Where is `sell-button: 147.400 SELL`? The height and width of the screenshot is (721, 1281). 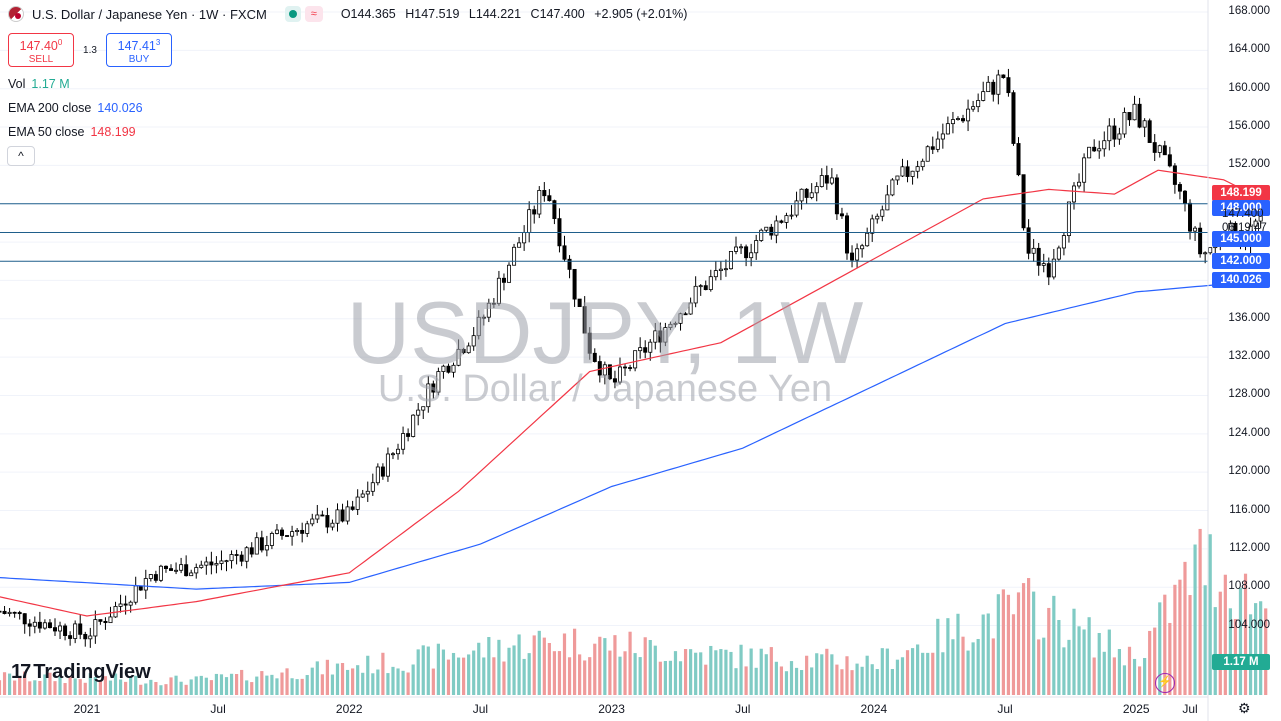
sell-button: 147.400 SELL is located at coordinates (41, 50).